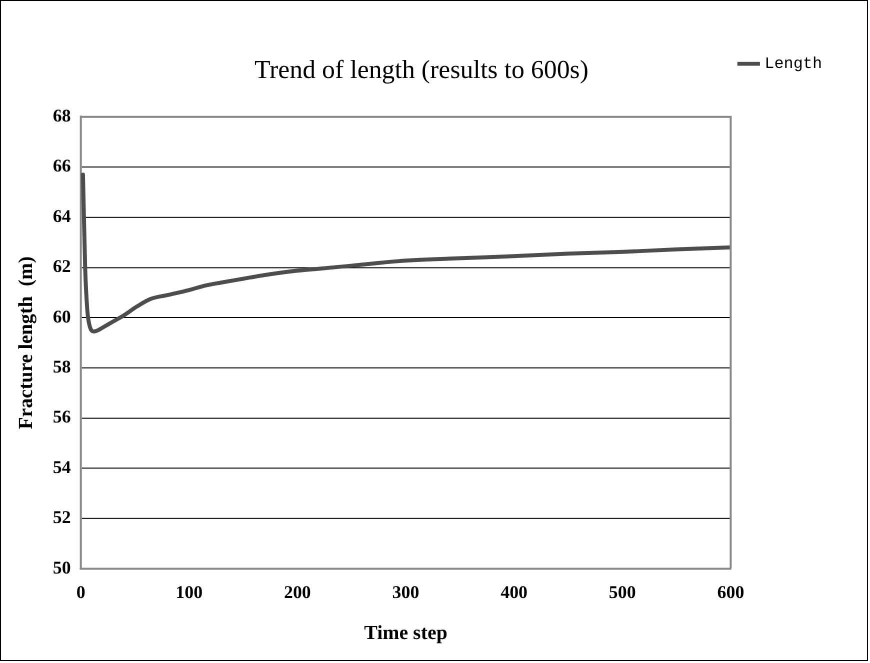 The height and width of the screenshot is (663, 870). I want to click on y-tick-label: 58, so click(61, 366).